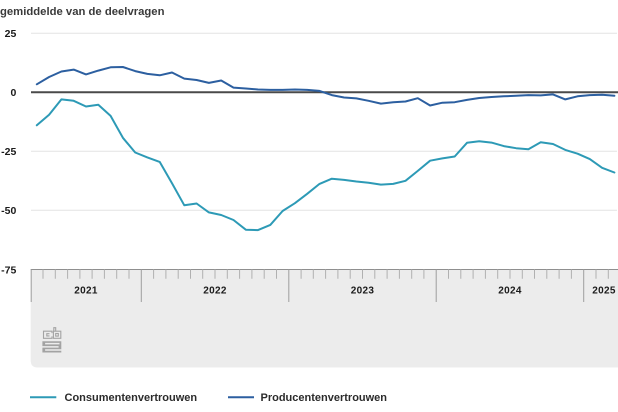 The height and width of the screenshot is (412, 618). Describe the element at coordinates (86, 291) in the screenshot. I see `svg-text: 2021` at that location.